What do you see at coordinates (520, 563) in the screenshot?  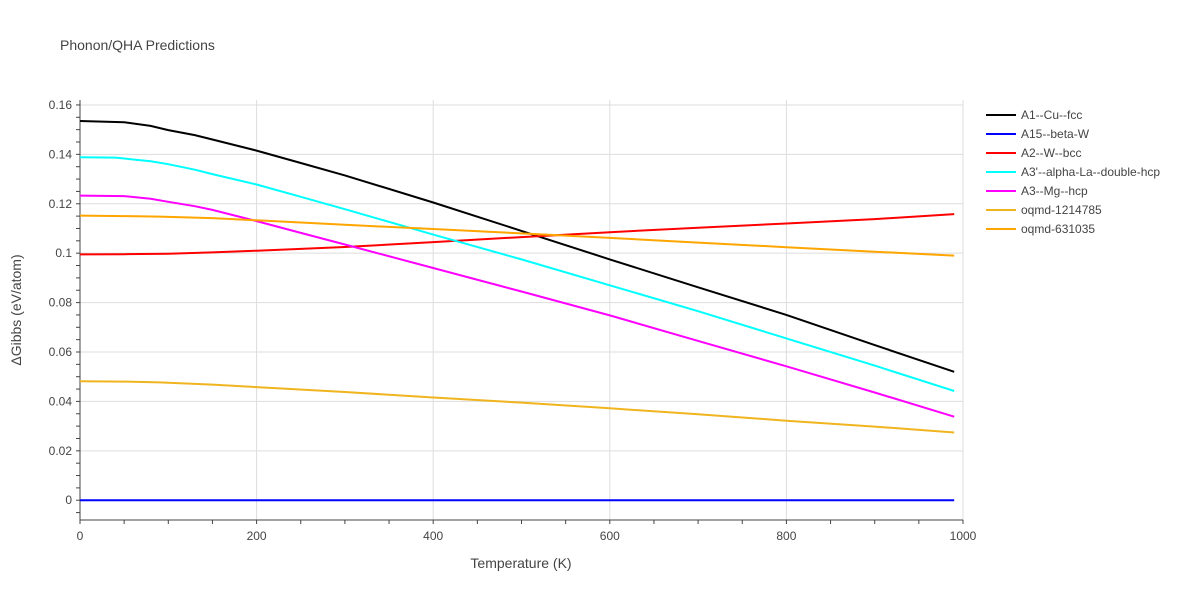 I see `x-axis-label: Temperature (K)` at bounding box center [520, 563].